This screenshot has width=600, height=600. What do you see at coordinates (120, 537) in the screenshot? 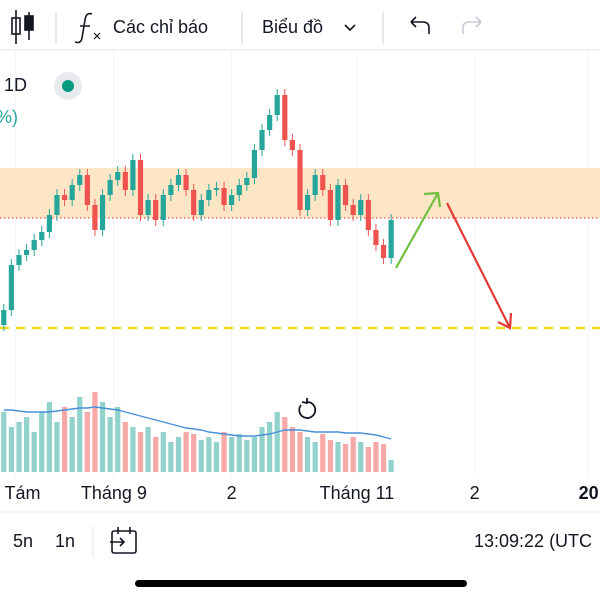
I see `calendar-arrow` at bounding box center [120, 537].